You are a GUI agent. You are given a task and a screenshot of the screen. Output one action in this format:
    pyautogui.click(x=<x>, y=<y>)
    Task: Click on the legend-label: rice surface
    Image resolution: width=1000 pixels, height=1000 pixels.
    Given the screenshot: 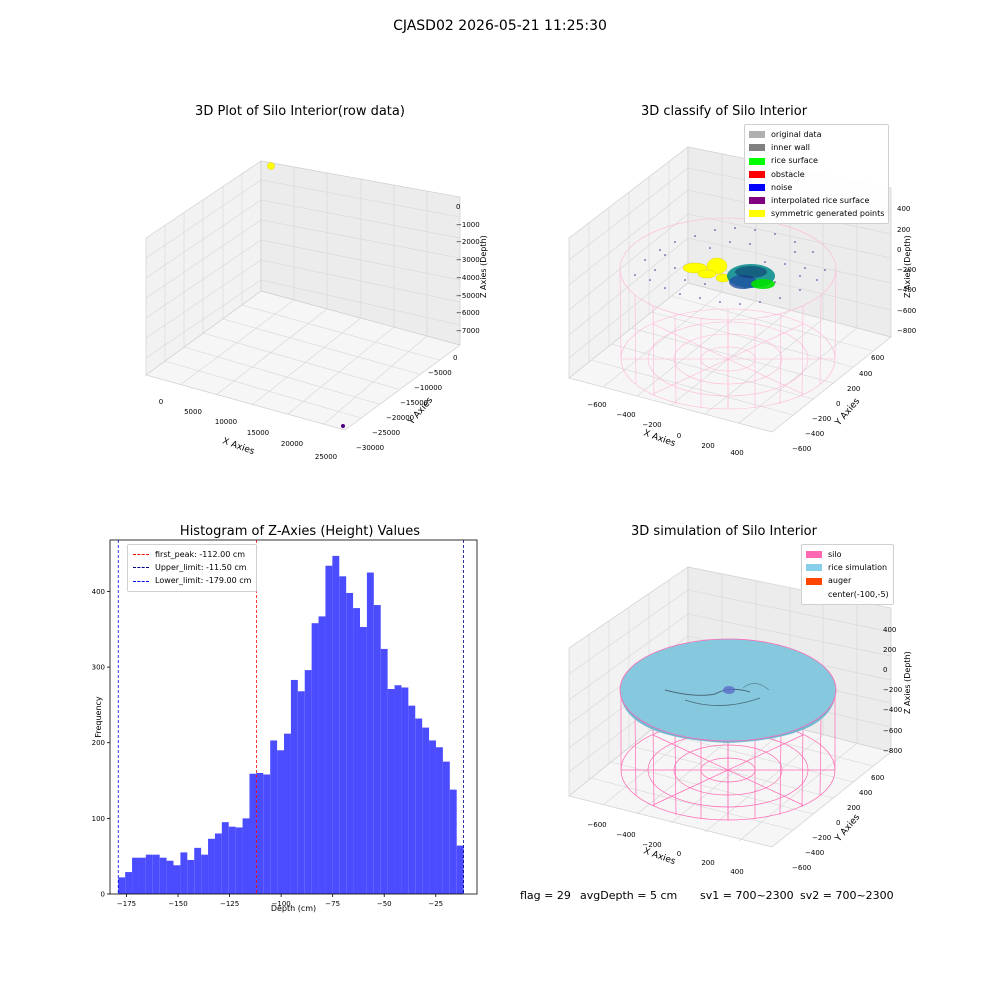 What is the action you would take?
    pyautogui.click(x=794, y=161)
    